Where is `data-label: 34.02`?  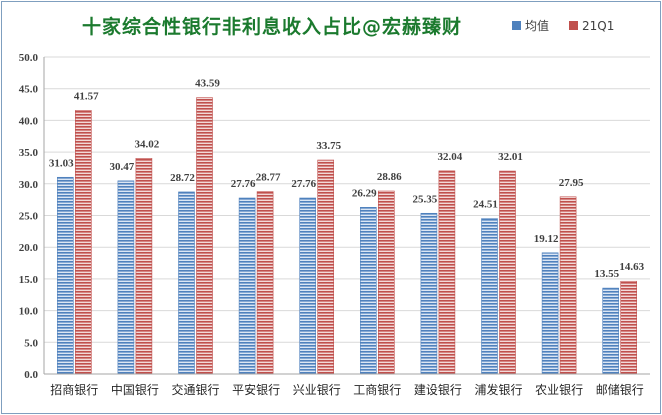
data-label: 34.02 is located at coordinates (147, 144).